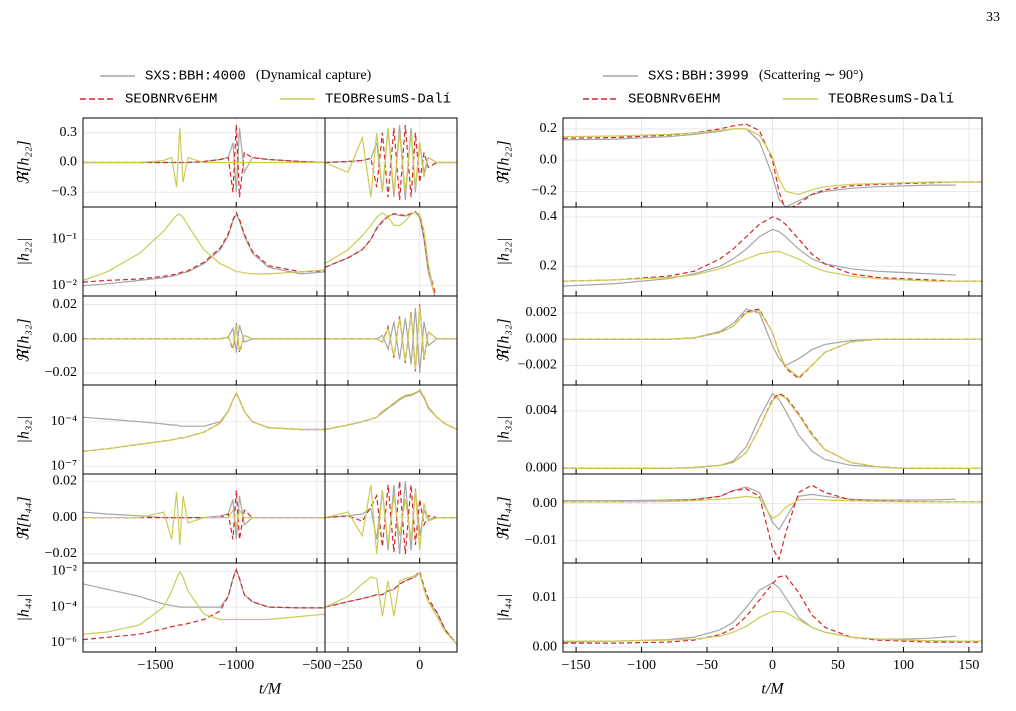 This screenshot has height=711, width=1016. What do you see at coordinates (316, 665) in the screenshot?
I see `x-tick-label: −500` at bounding box center [316, 665].